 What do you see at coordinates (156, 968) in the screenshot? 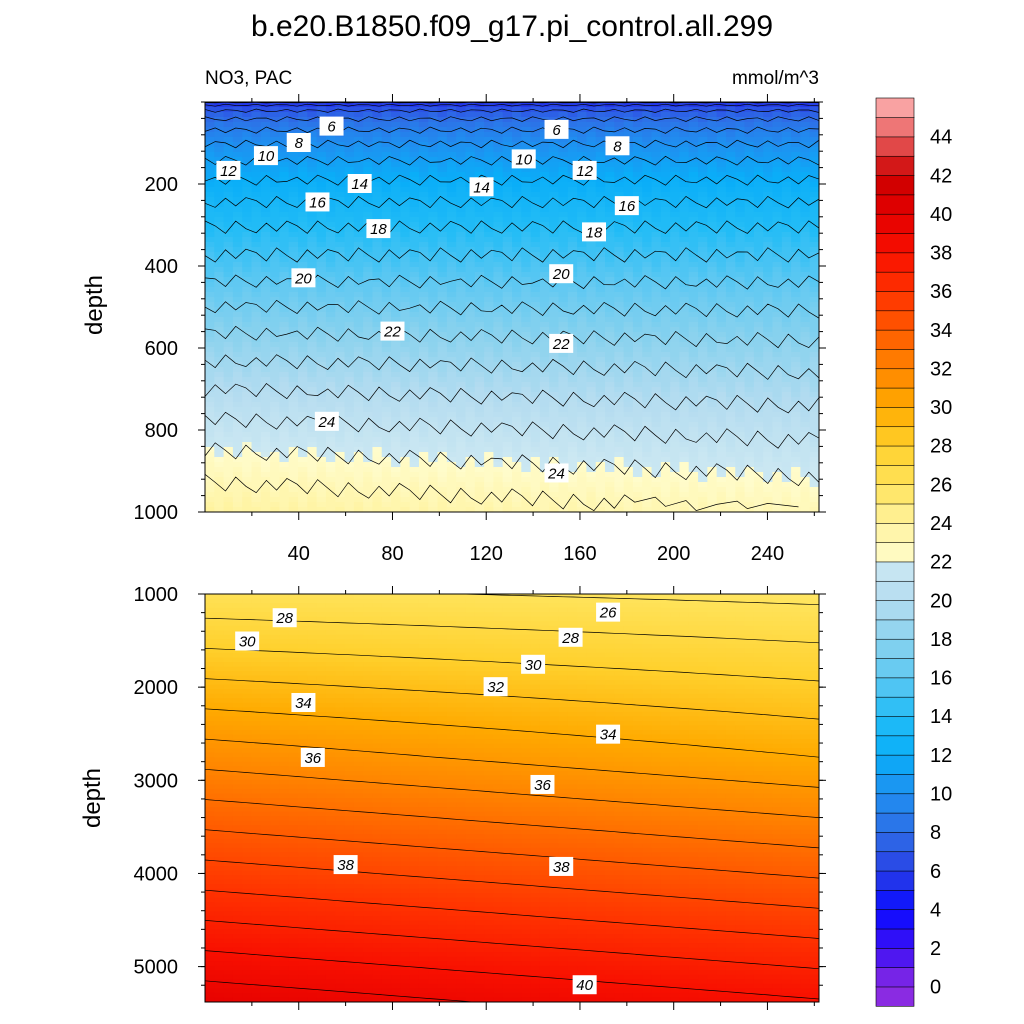
I see `y-tick-label: 5000` at bounding box center [156, 968].